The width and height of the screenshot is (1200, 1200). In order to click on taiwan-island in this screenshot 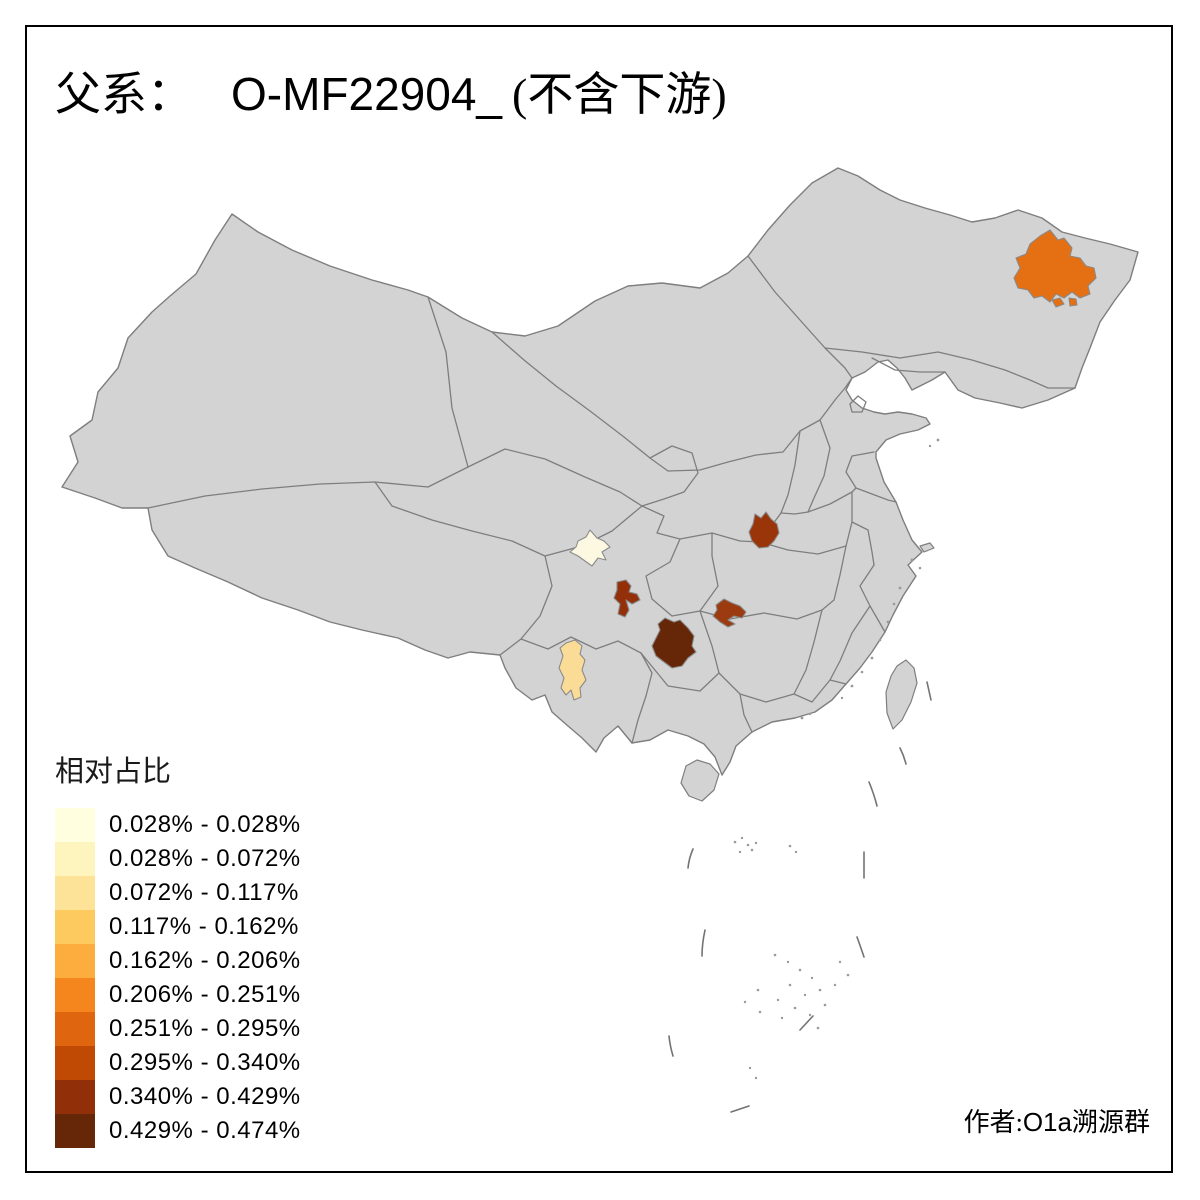, I will do `click(901, 694)`.